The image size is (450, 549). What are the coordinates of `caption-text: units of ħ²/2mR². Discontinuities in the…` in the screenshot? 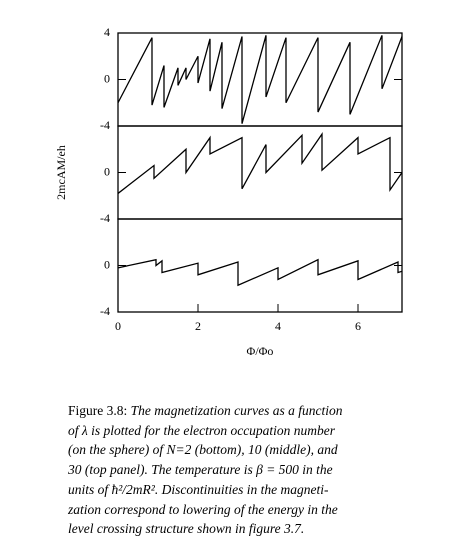 It's located at (198, 489).